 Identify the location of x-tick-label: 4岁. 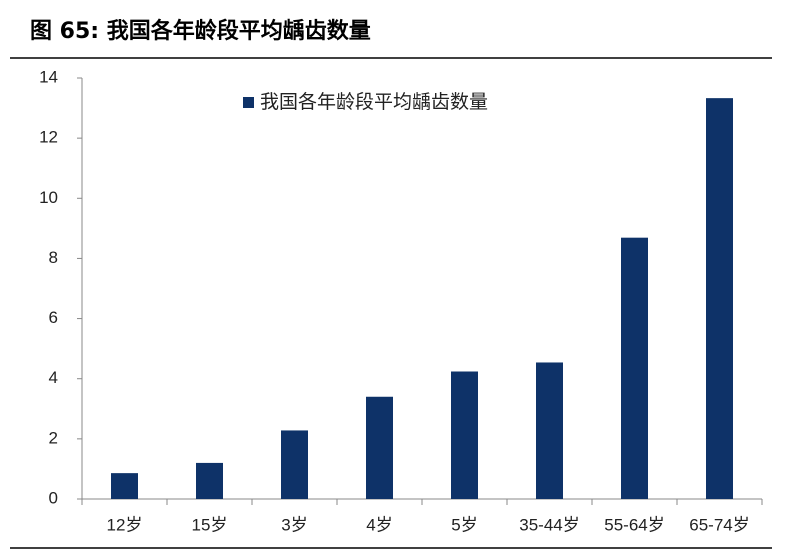
(379, 524).